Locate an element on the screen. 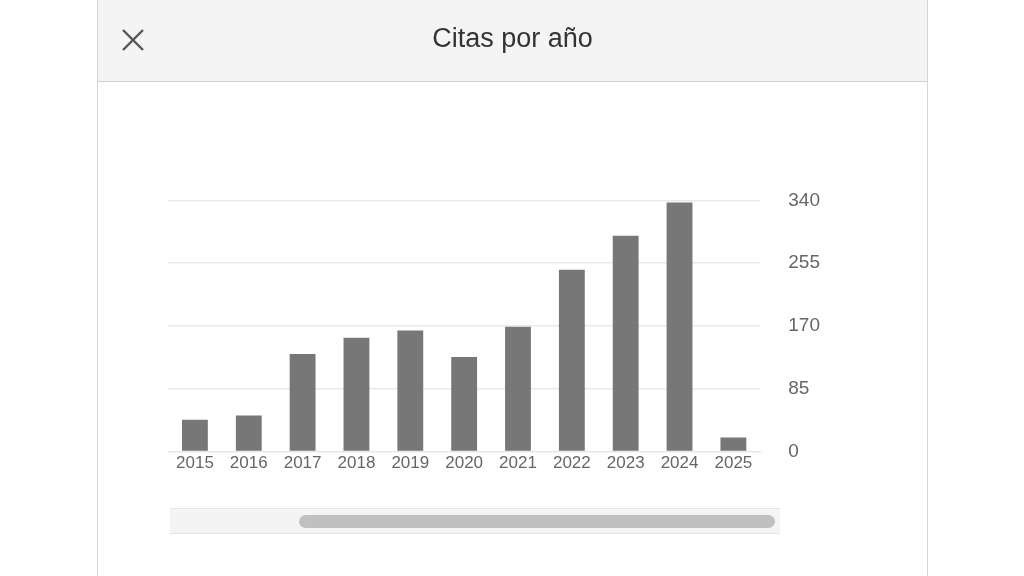 This screenshot has height=576, width=1024. x-tick-label: 2020 is located at coordinates (464, 463).